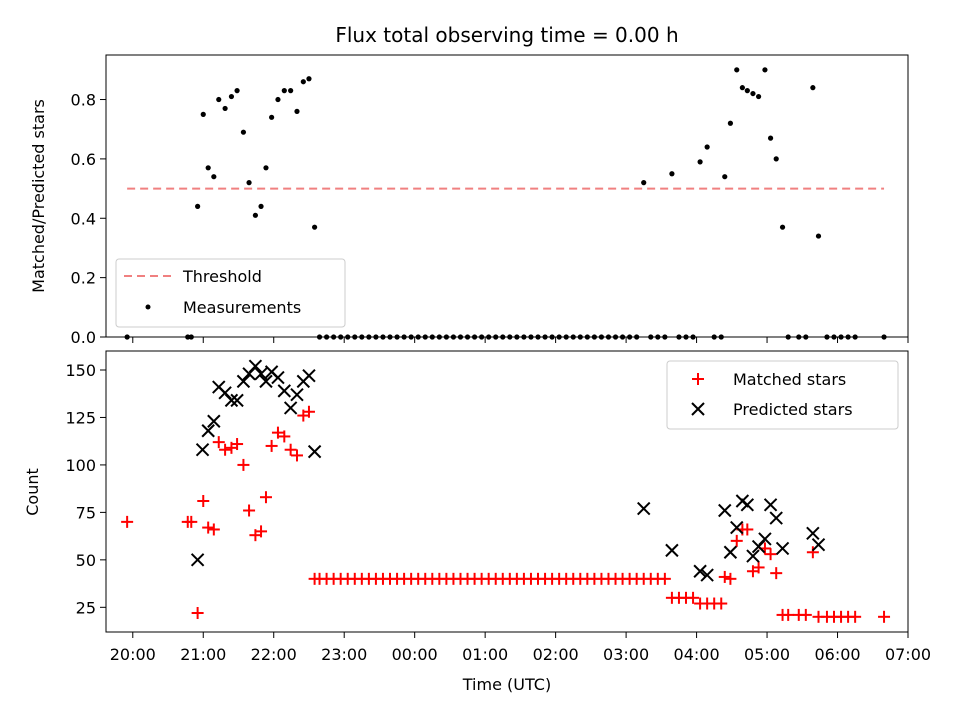 This screenshot has width=960, height=720. I want to click on legend-measurements-label: Measurements, so click(242, 307).